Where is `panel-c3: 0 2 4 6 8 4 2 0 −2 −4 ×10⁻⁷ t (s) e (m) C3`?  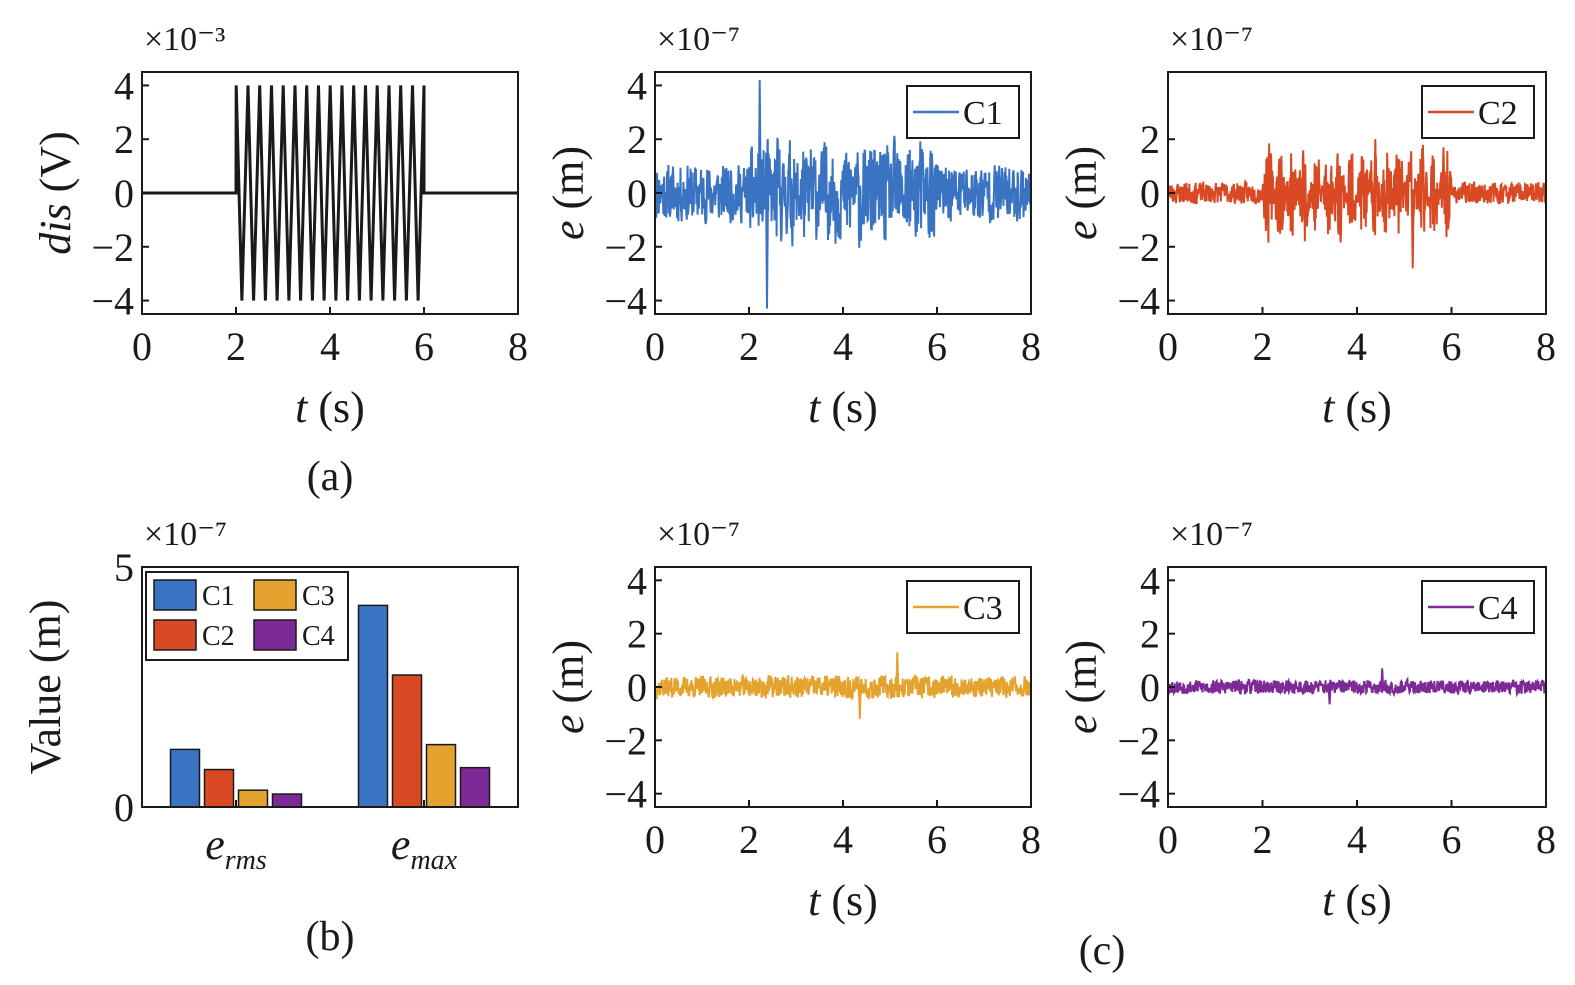
panel-c3: 0 2 4 6 8 4 2 0 −2 −4 ×10⁻⁷ t (s) e (m) C3 is located at coordinates (792, 720).